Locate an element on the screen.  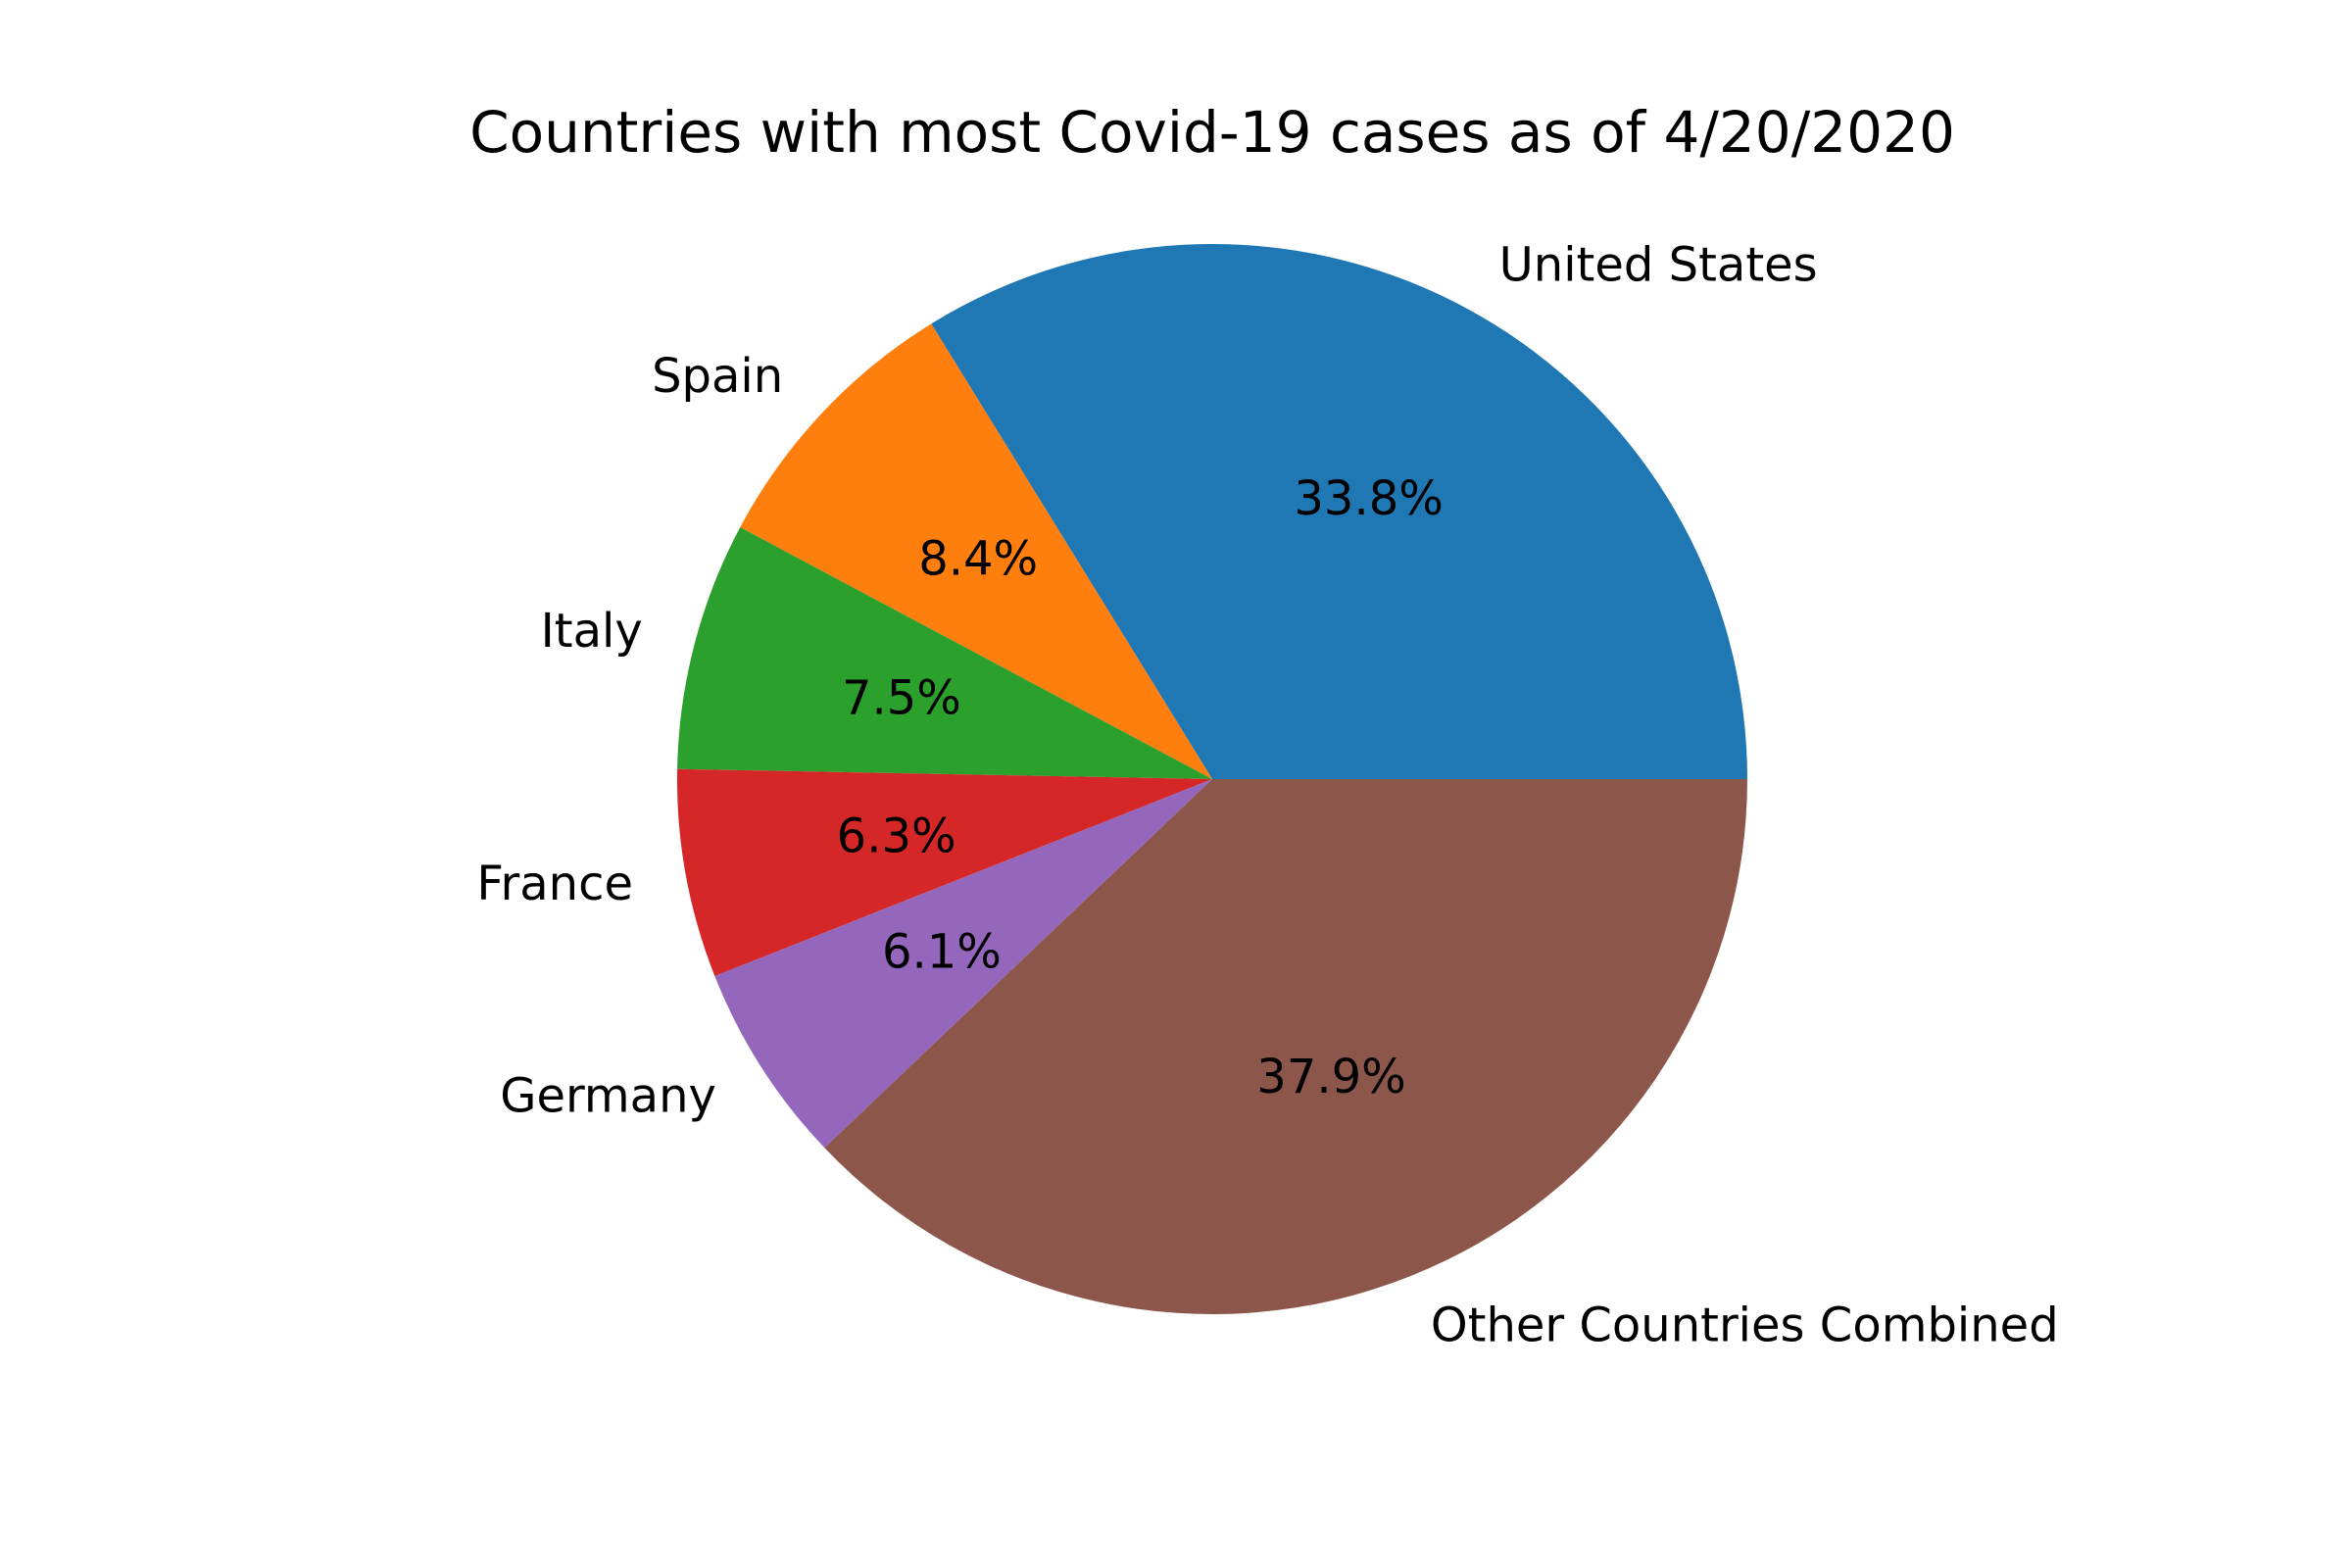
pie-slice-united-states is located at coordinates (1339, 511).